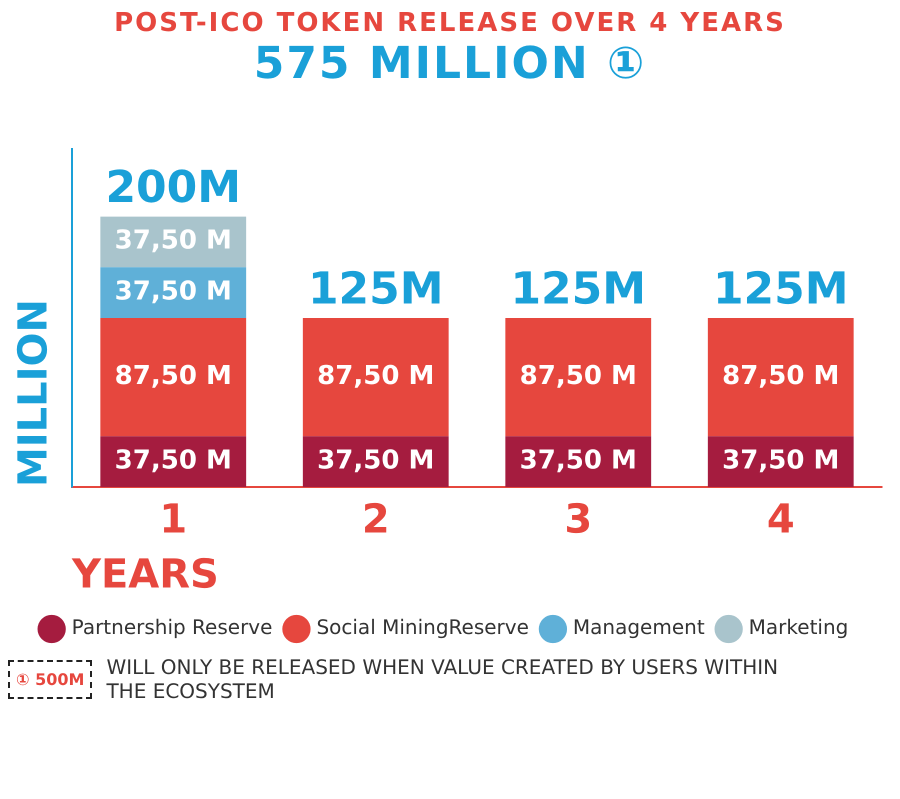 This screenshot has width=900, height=799. Describe the element at coordinates (798, 627) in the screenshot. I see `legend-label: Marketing` at that location.